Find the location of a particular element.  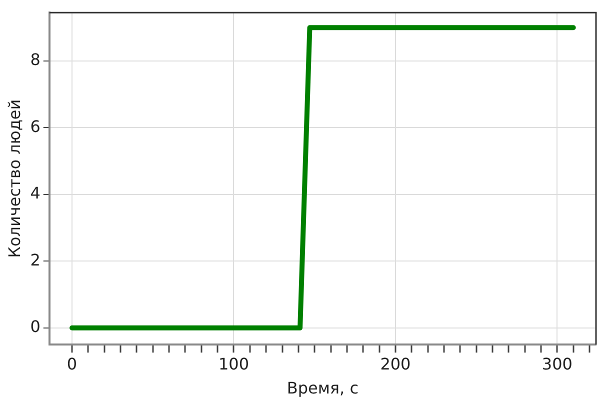

y-tick-label: 8 is located at coordinates (35, 60).